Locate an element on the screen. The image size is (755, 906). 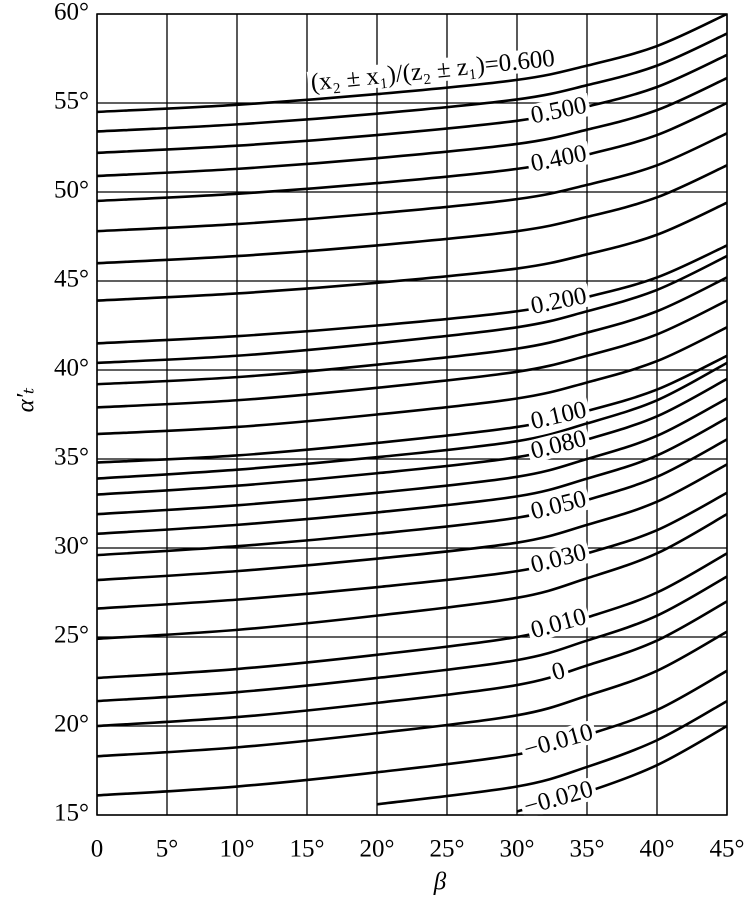
curve-label-text: −0.010 is located at coordinates (558, 741).